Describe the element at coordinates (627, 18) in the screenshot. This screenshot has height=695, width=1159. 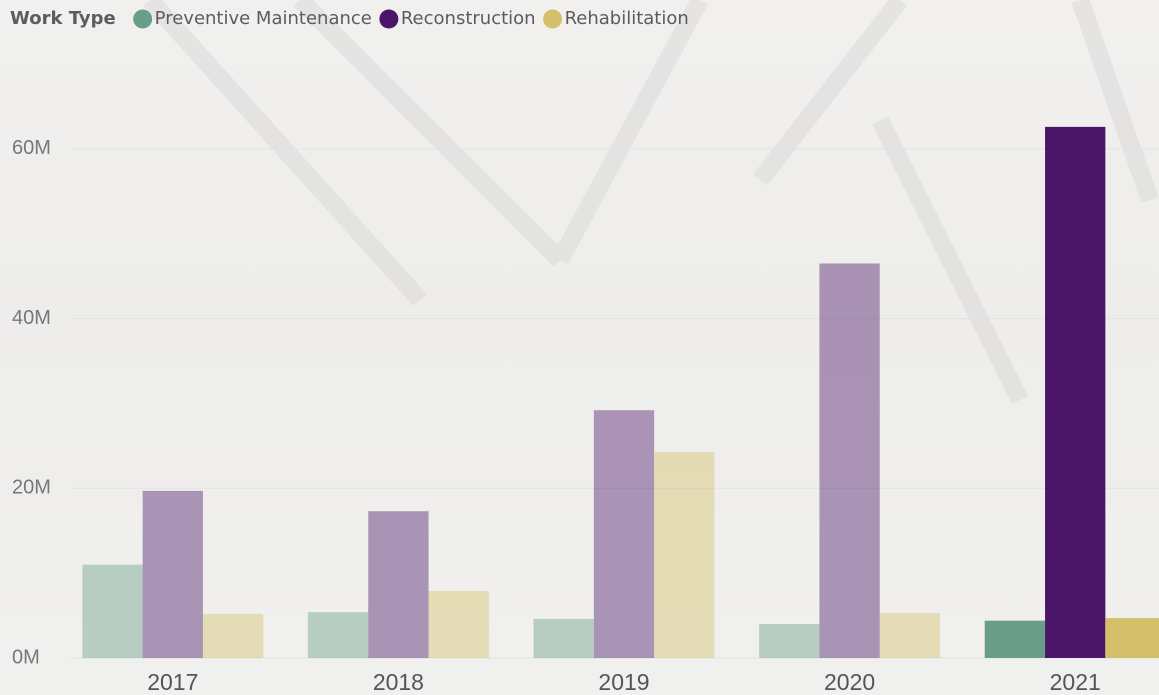
I see `legend-label: Rehabilitation` at that location.